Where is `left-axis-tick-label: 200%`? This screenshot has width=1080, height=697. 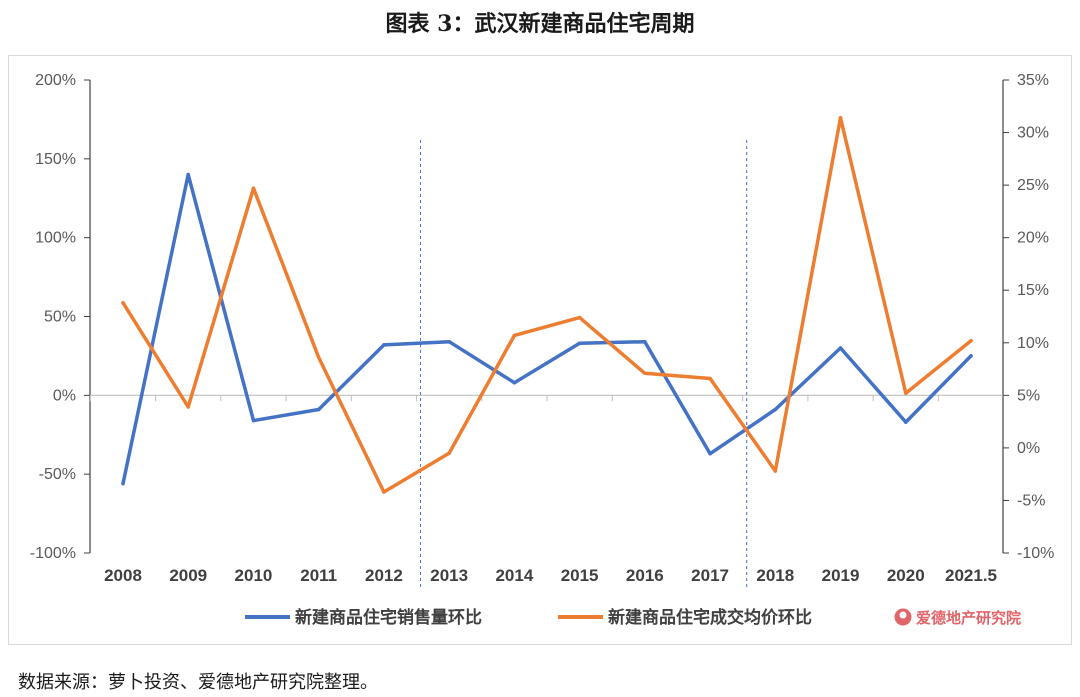 left-axis-tick-label: 200% is located at coordinates (55, 80).